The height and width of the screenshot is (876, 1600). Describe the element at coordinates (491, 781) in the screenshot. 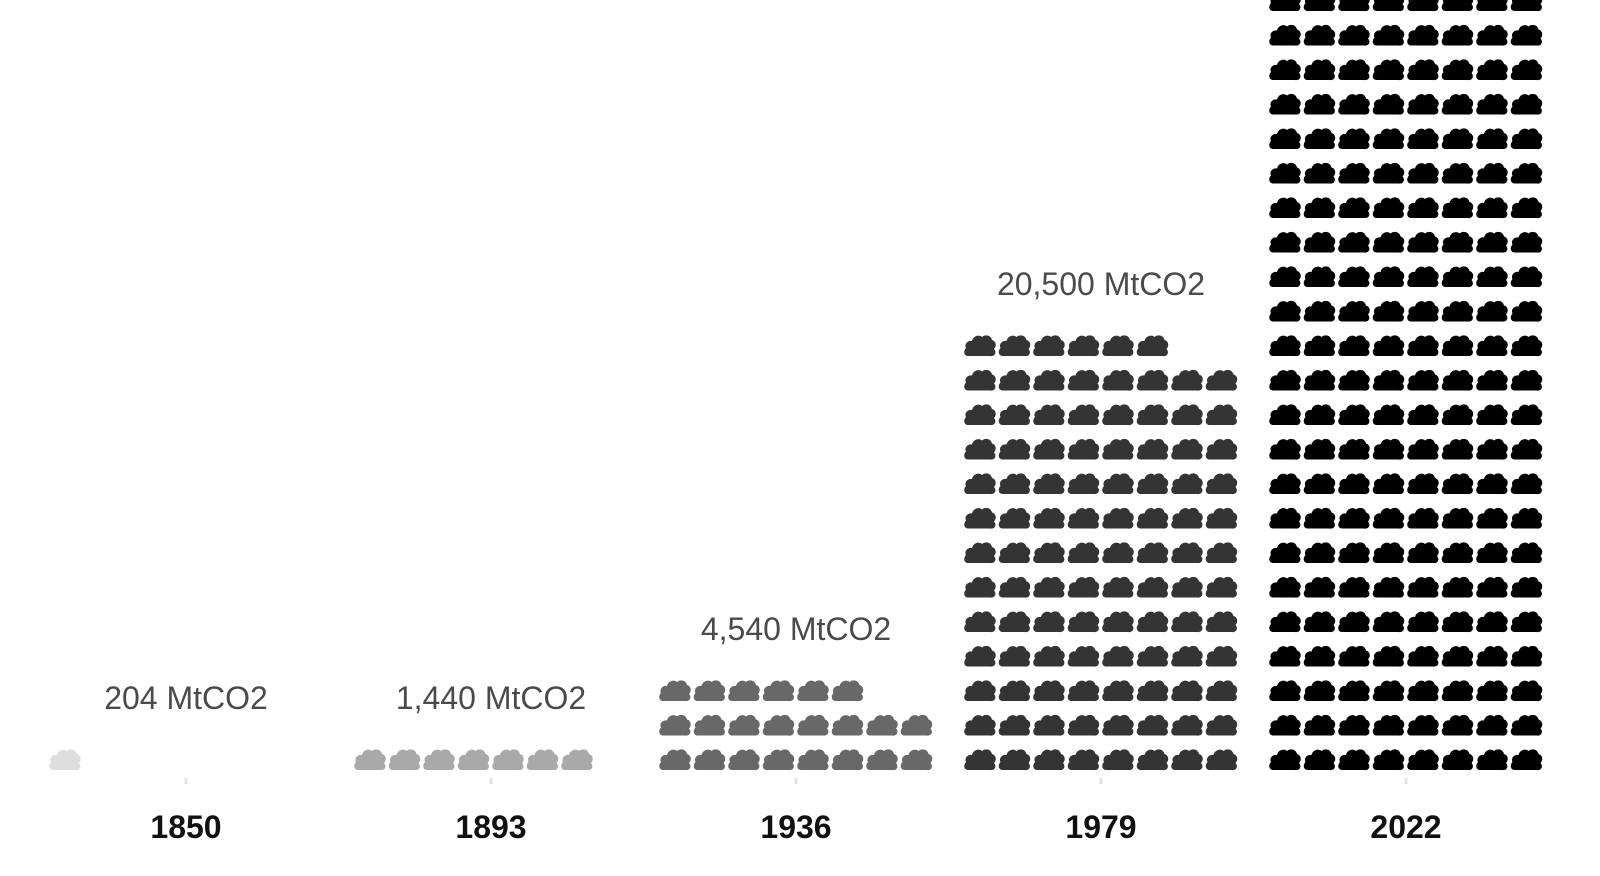

I see `axis-tick` at that location.